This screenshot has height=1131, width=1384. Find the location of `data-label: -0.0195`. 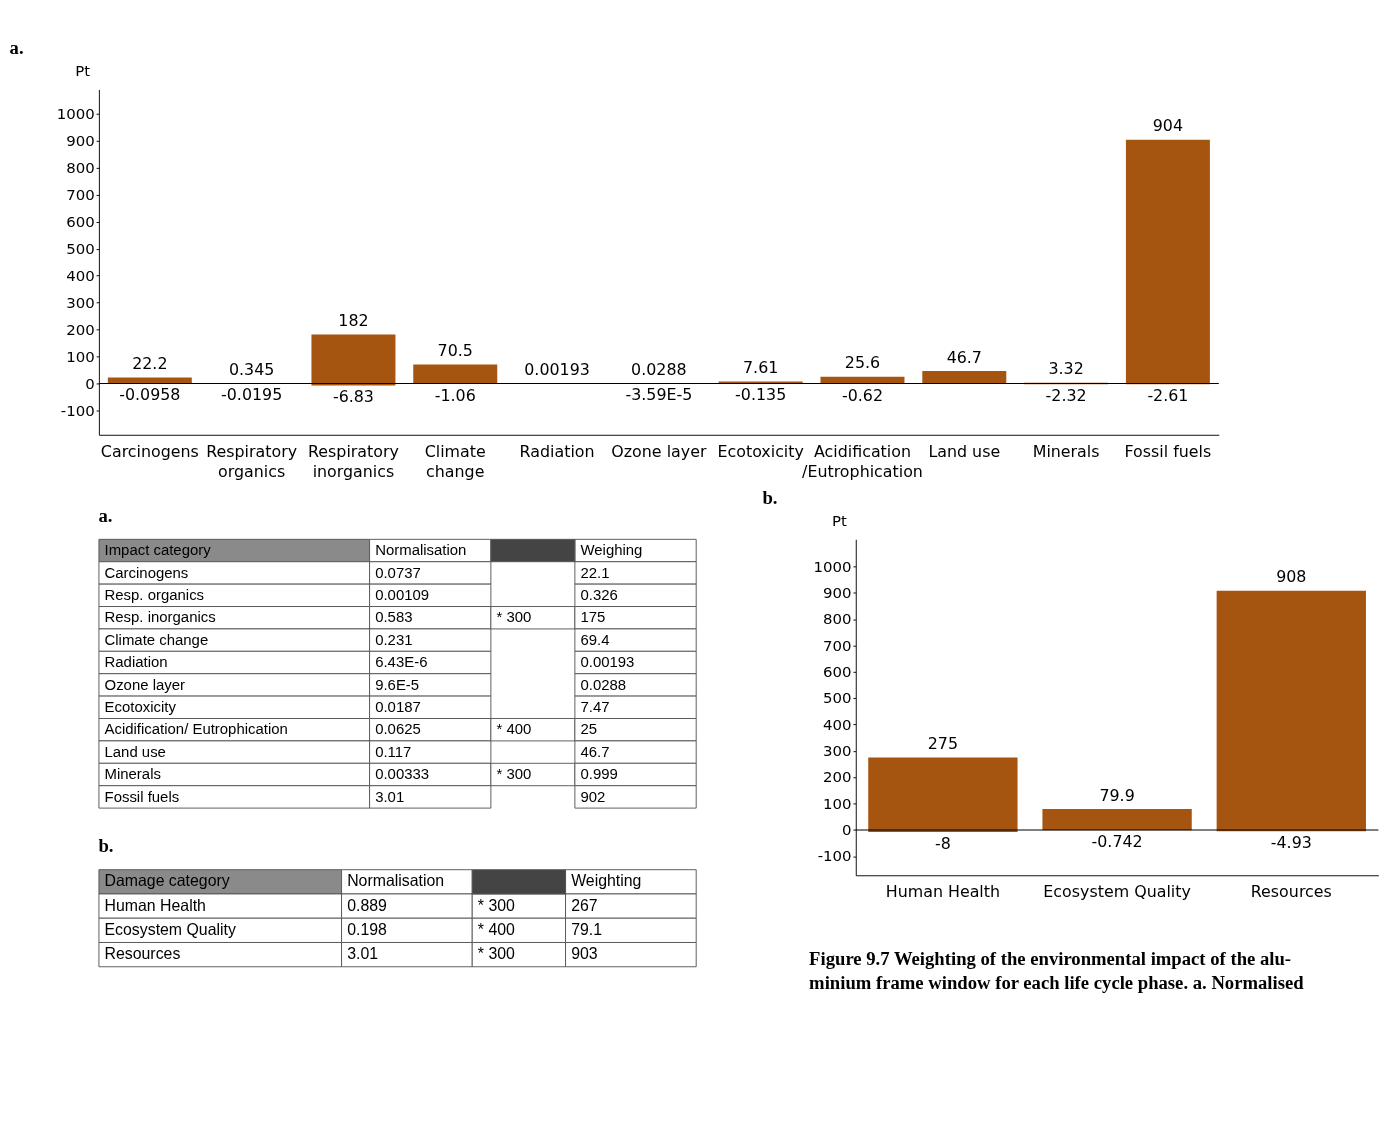

data-label: -0.0195 is located at coordinates (252, 395).